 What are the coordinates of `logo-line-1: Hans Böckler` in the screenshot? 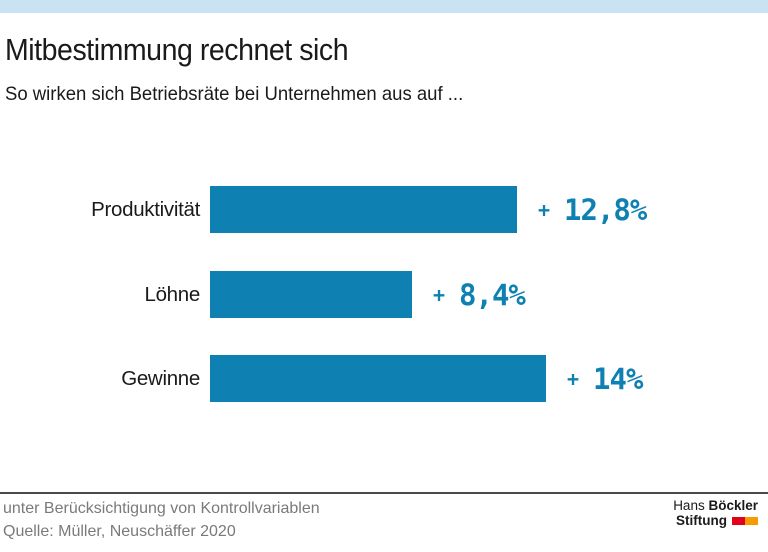 It's located at (715, 506).